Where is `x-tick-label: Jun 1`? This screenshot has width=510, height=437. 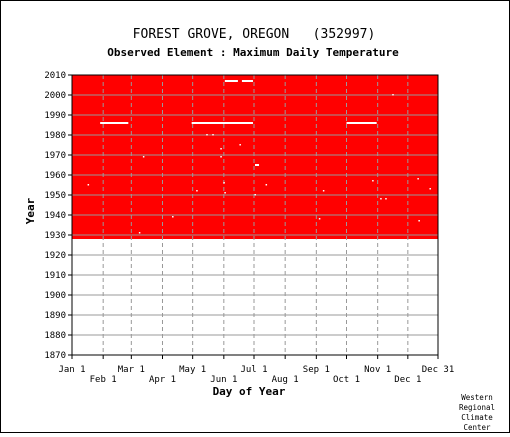 x-tick-label: Jun 1 is located at coordinates (223, 380).